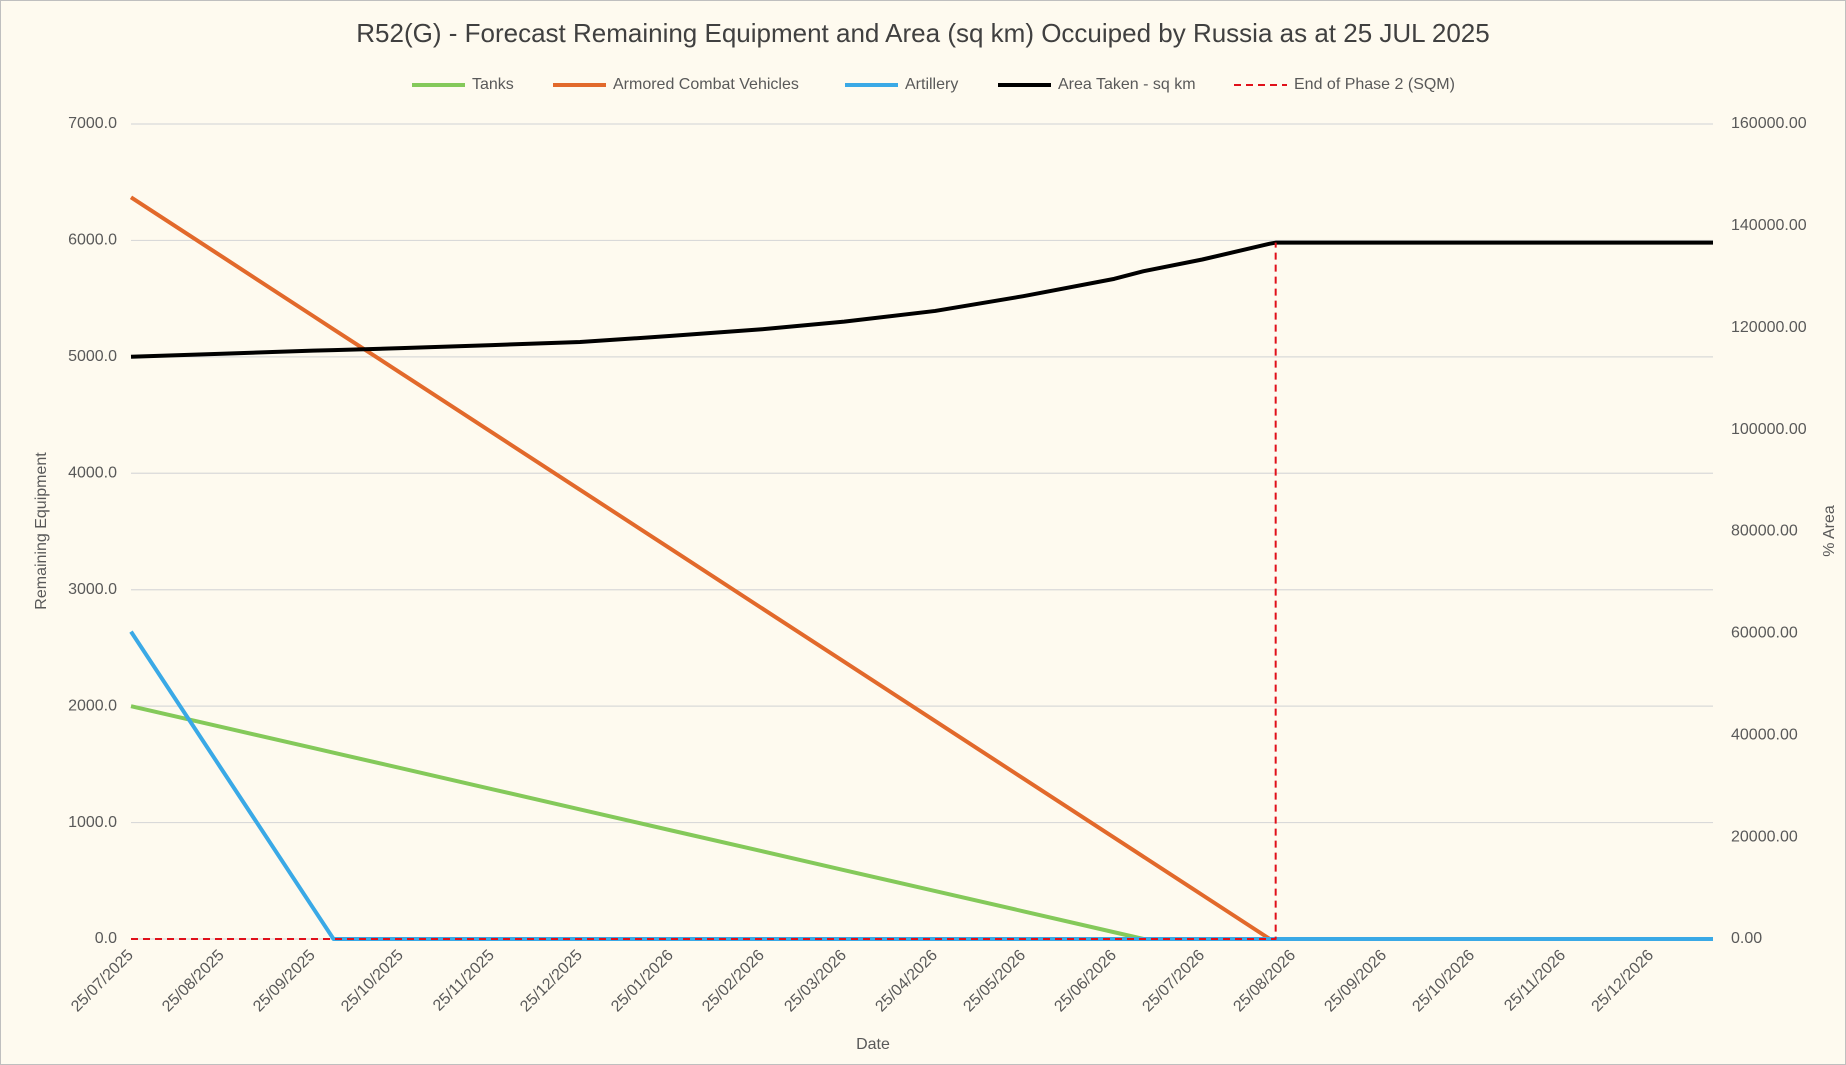 This screenshot has width=1846, height=1065. Describe the element at coordinates (92, 473) in the screenshot. I see `y-tick-label: 4000.0` at that location.